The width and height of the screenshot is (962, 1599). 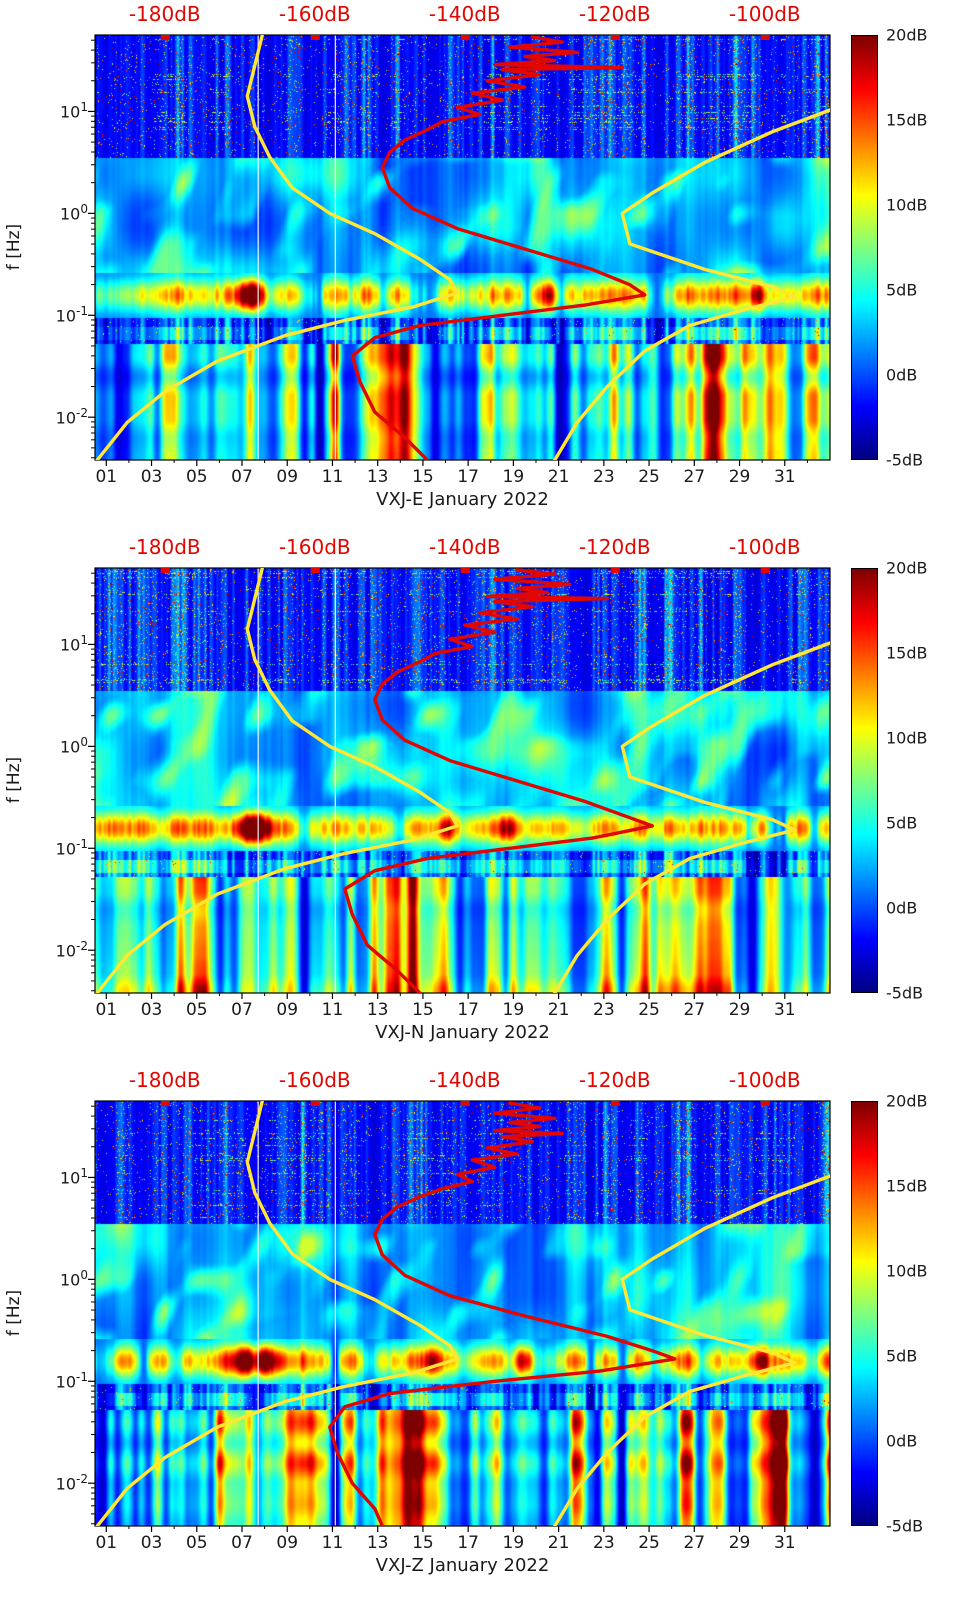 I want to click on panel-title: VXJ-E January 2022, so click(x=462, y=499).